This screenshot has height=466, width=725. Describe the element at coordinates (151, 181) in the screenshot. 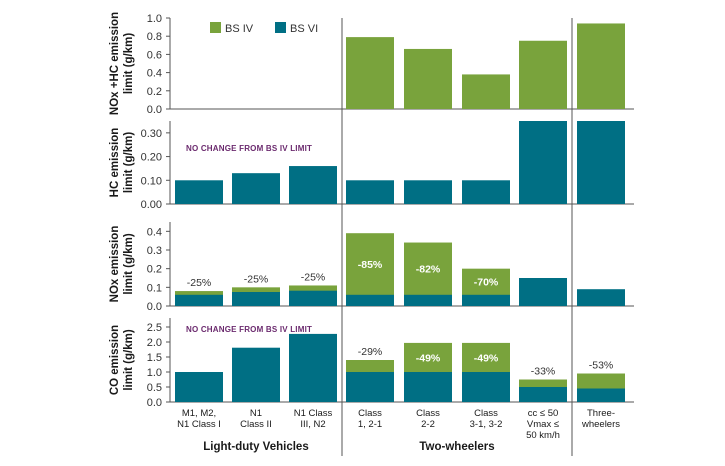

I see `panel-1-tick-label: 0.10` at that location.